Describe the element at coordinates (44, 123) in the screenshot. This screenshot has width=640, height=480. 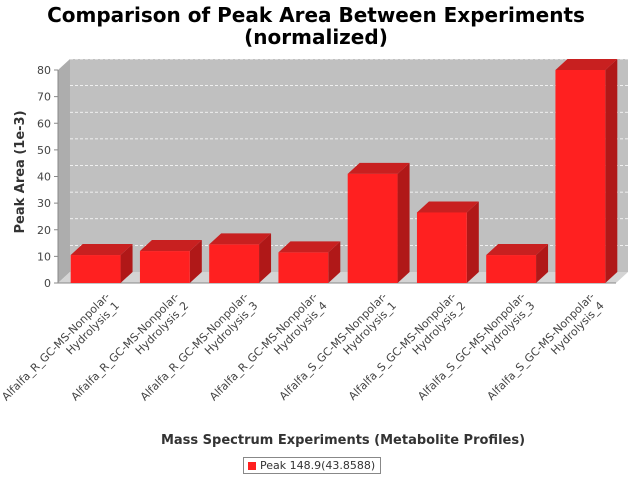
I see `y-tick-label: 60` at that location.